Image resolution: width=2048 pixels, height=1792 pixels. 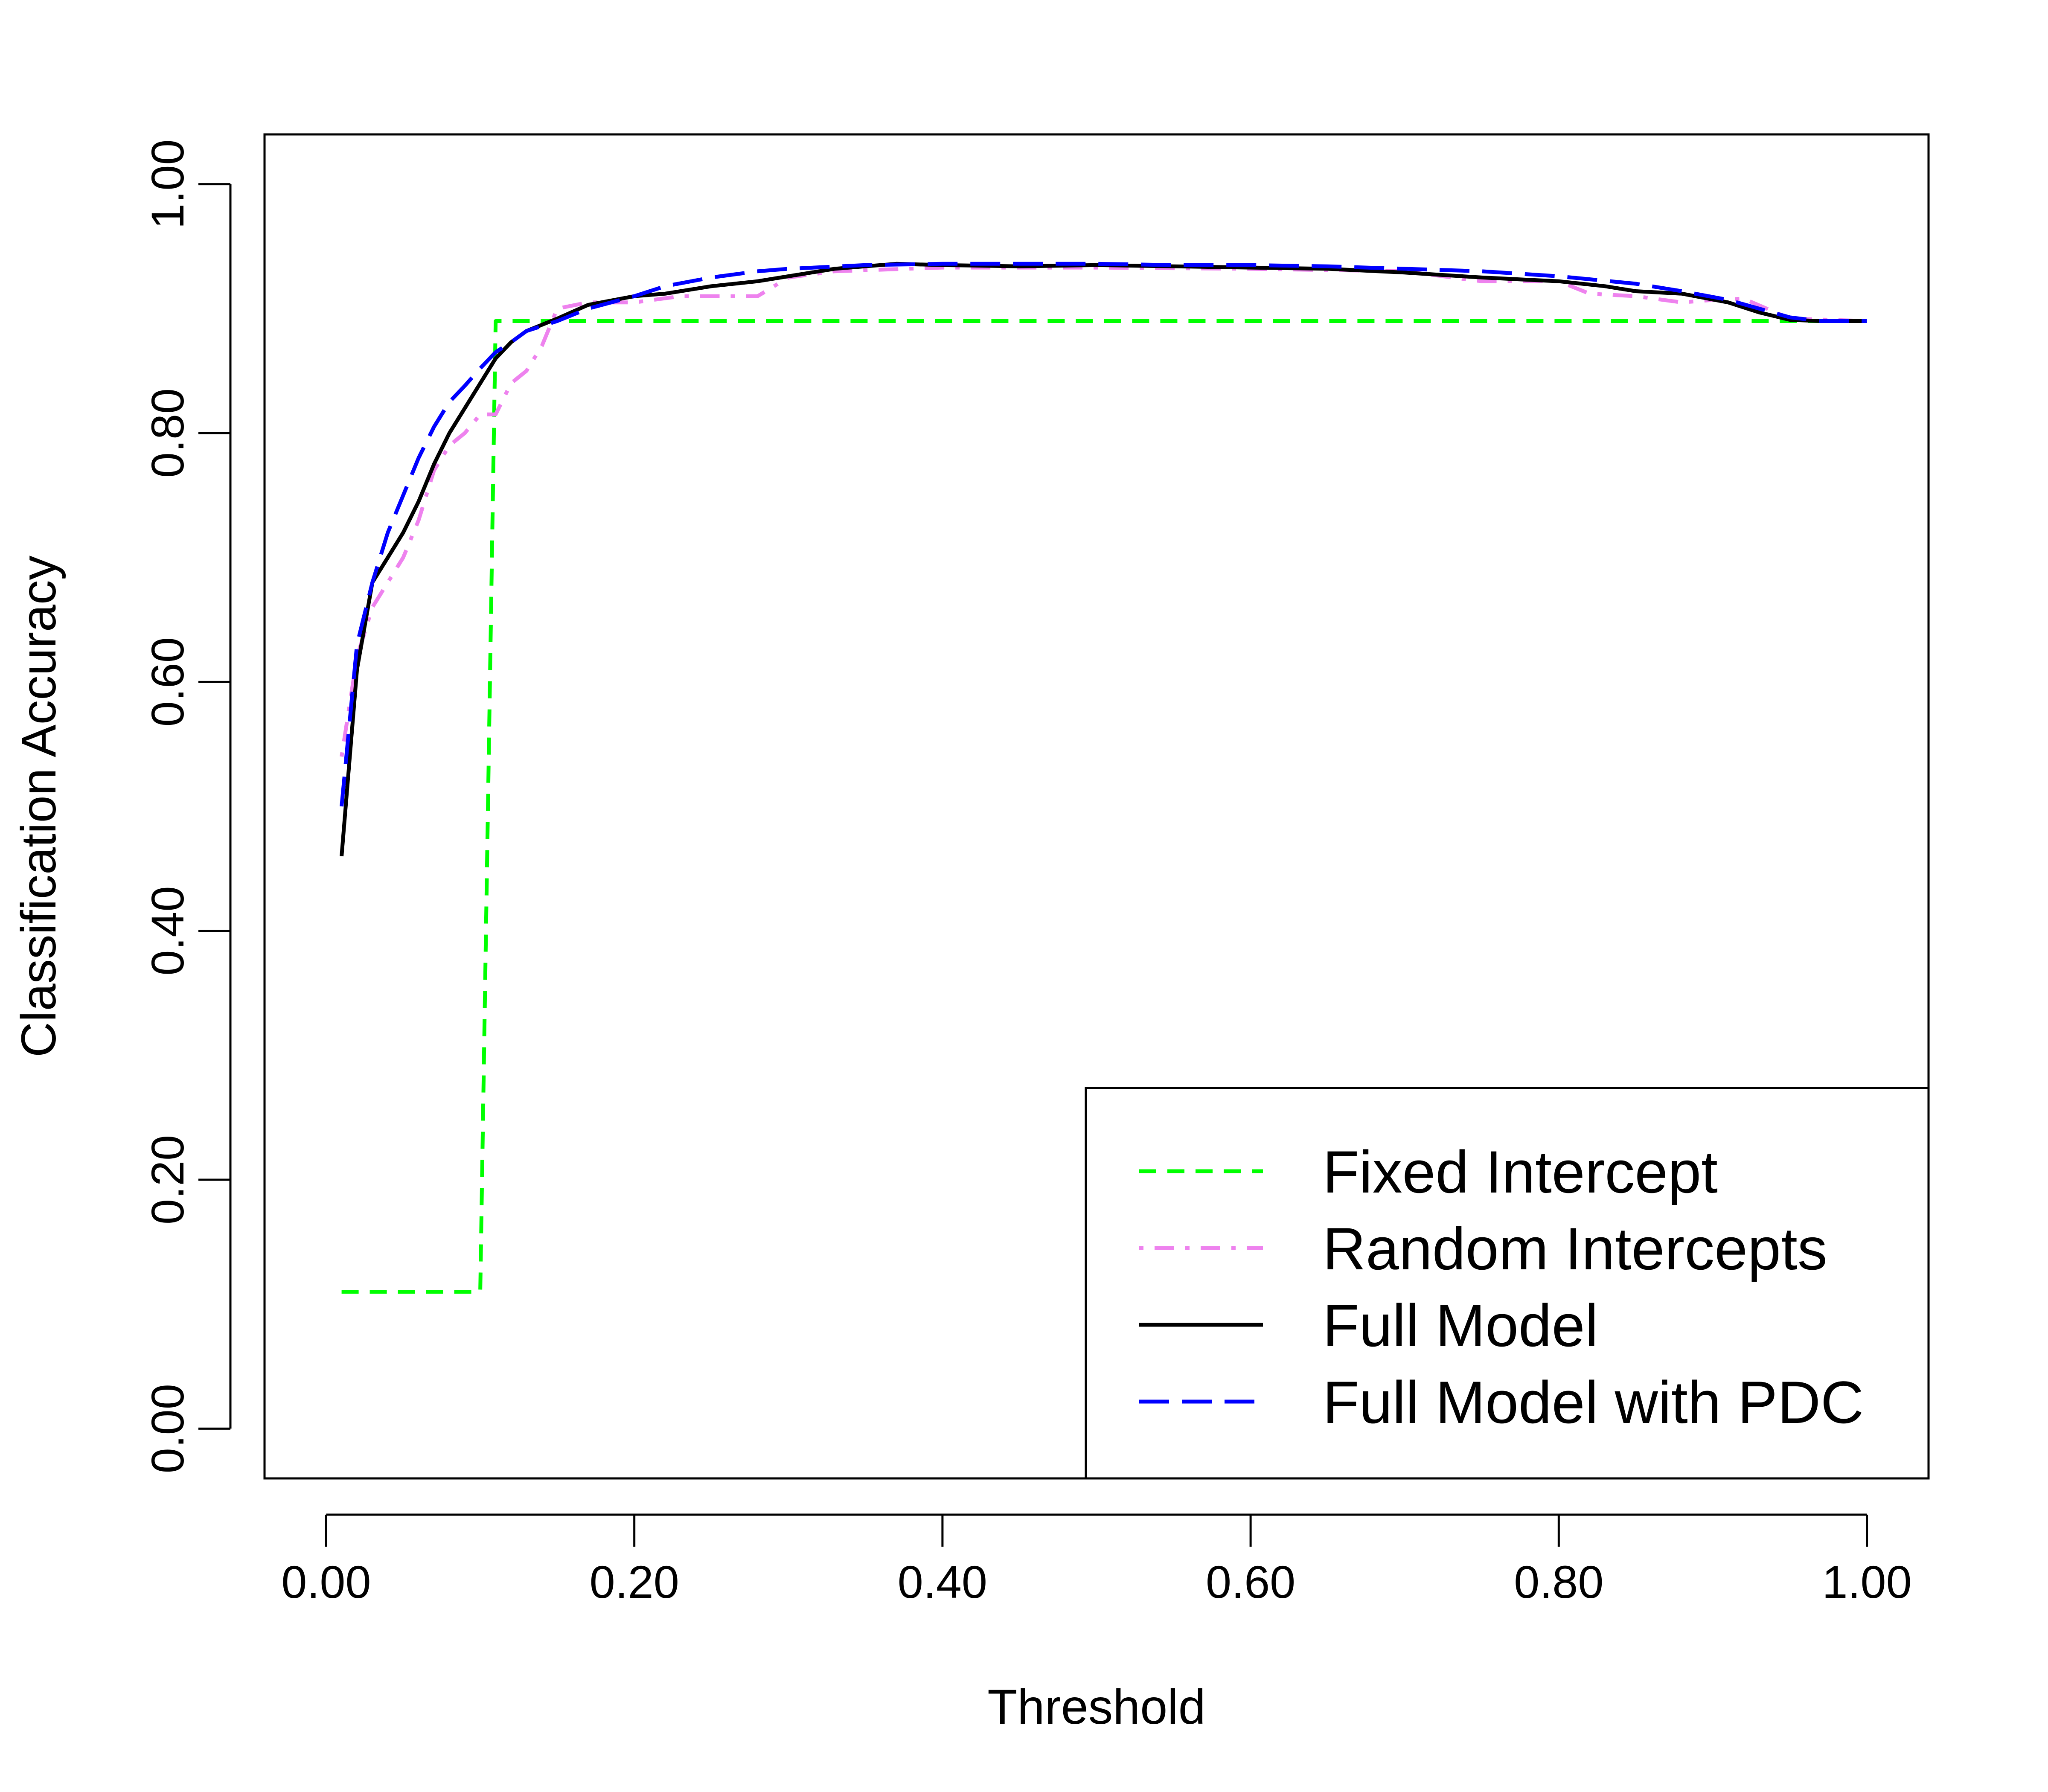 I want to click on y-tick-label: 0.60, so click(x=167, y=682).